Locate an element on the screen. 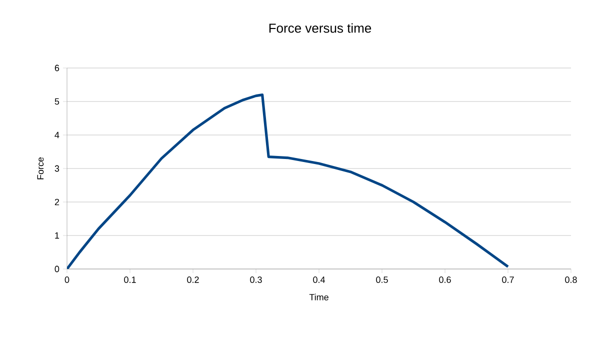 The width and height of the screenshot is (605, 340). y-tick-label: 3 is located at coordinates (57, 168).